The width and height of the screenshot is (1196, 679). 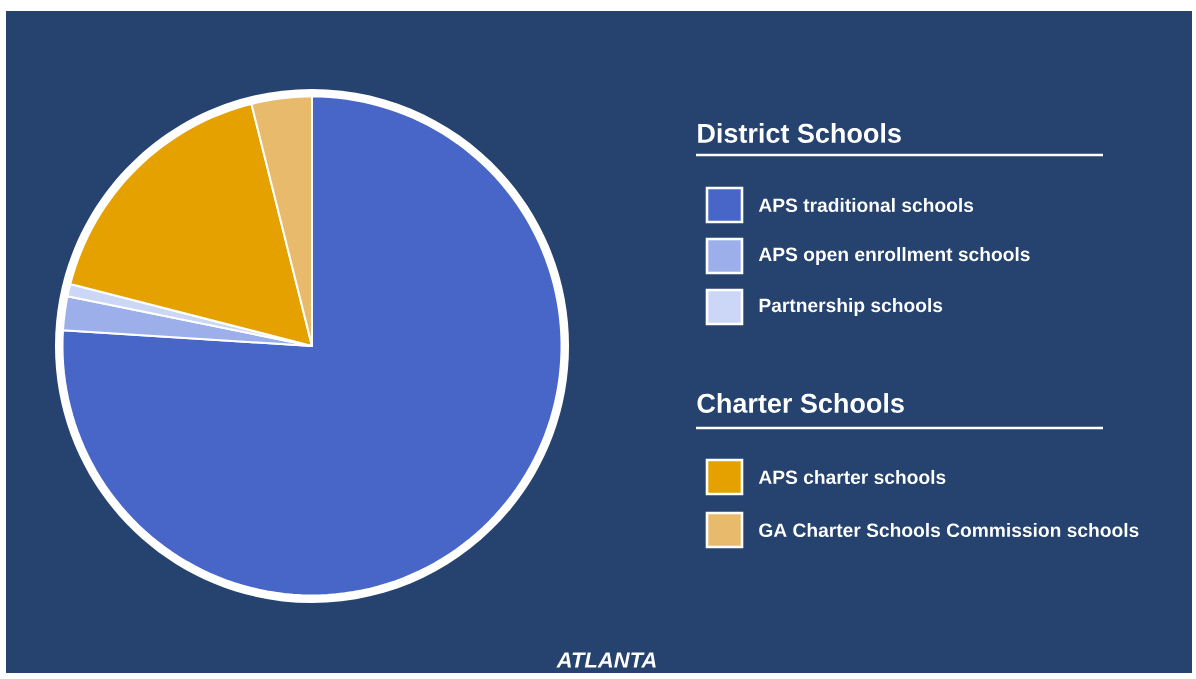 What do you see at coordinates (851, 307) in the screenshot?
I see `legend-label: Partnership schools` at bounding box center [851, 307].